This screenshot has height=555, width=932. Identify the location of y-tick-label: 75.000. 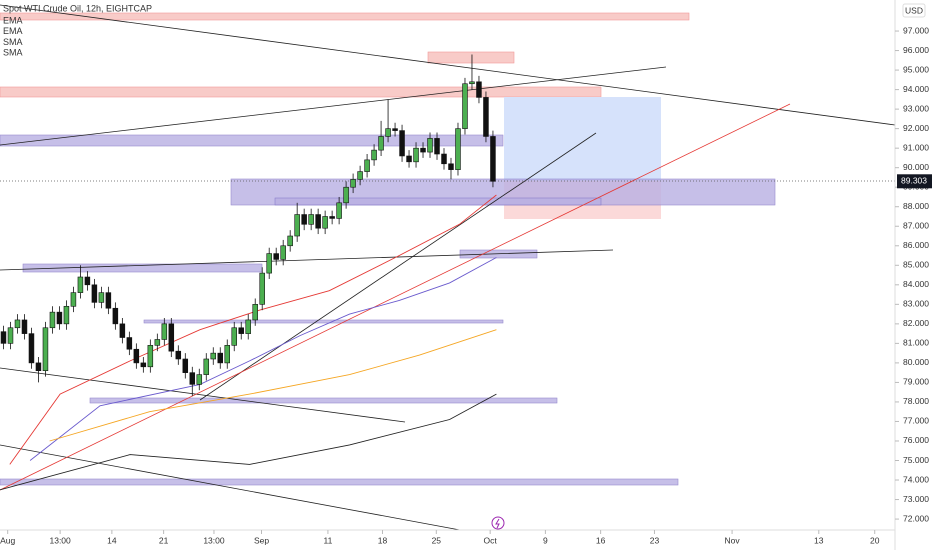
(916, 460).